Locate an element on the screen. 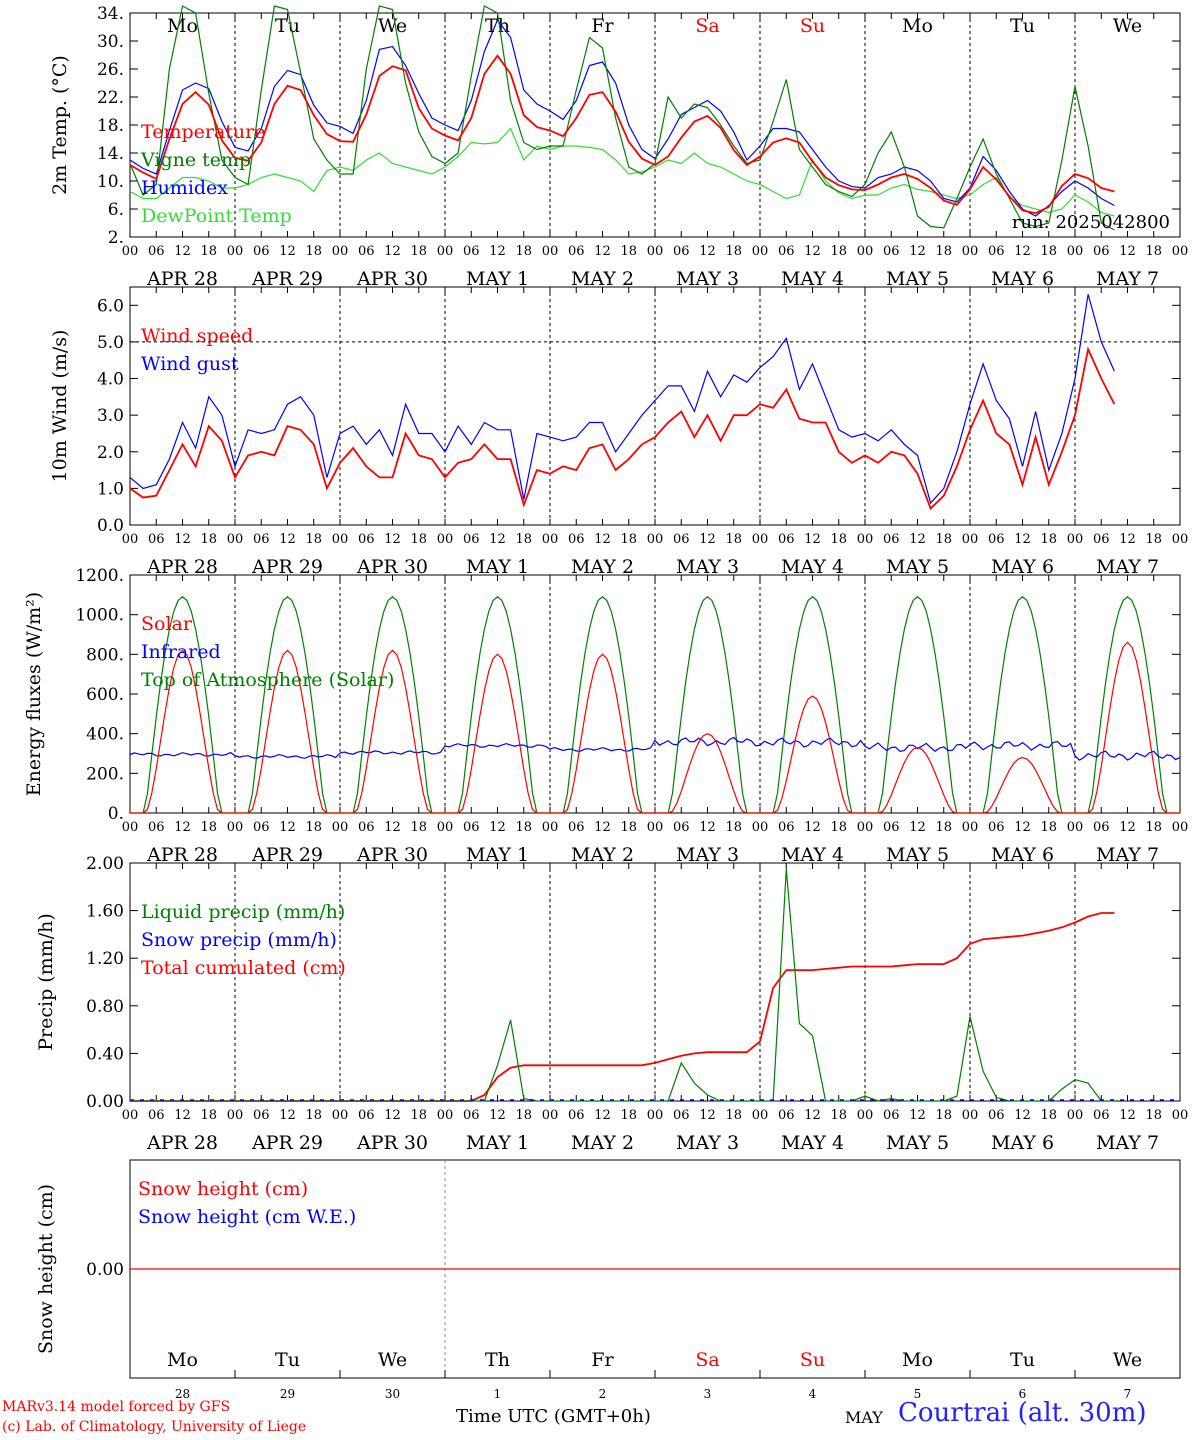 This screenshot has height=1440, width=1194. date-label: MAY 3 is located at coordinates (707, 1143).